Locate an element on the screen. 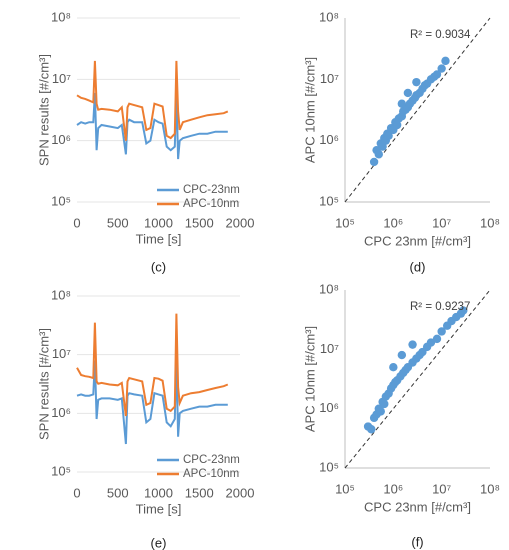  caption: (c) is located at coordinates (158, 266).